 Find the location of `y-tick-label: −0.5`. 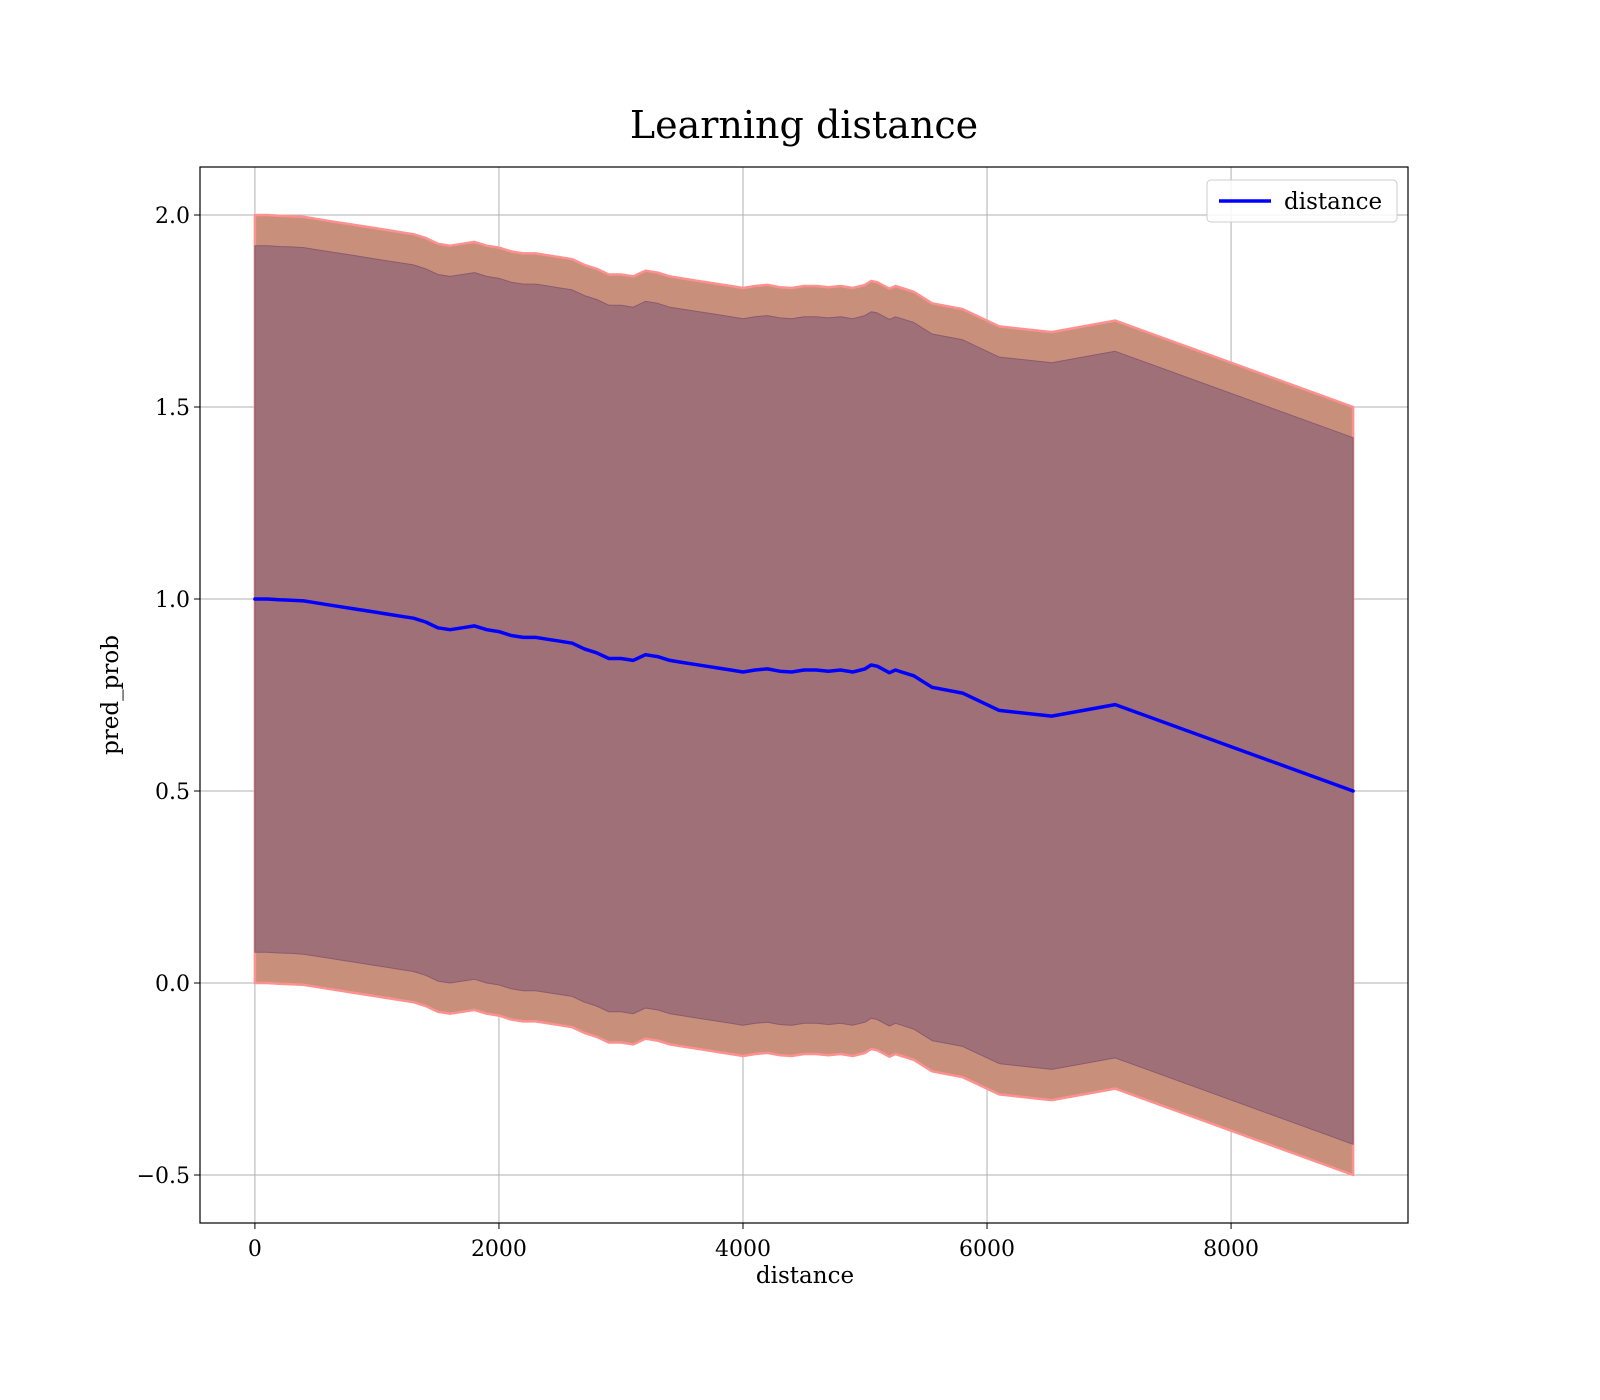

y-tick-label: −0.5 is located at coordinates (163, 1176).